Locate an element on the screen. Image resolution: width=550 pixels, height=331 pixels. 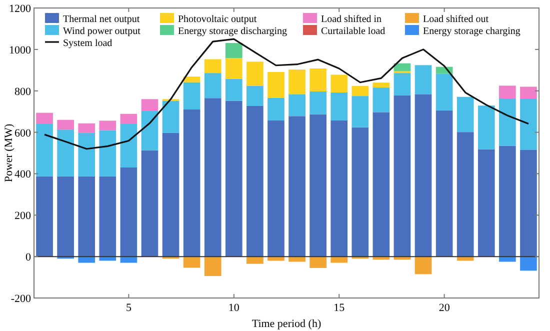
legend-label: System load is located at coordinates (87, 43).